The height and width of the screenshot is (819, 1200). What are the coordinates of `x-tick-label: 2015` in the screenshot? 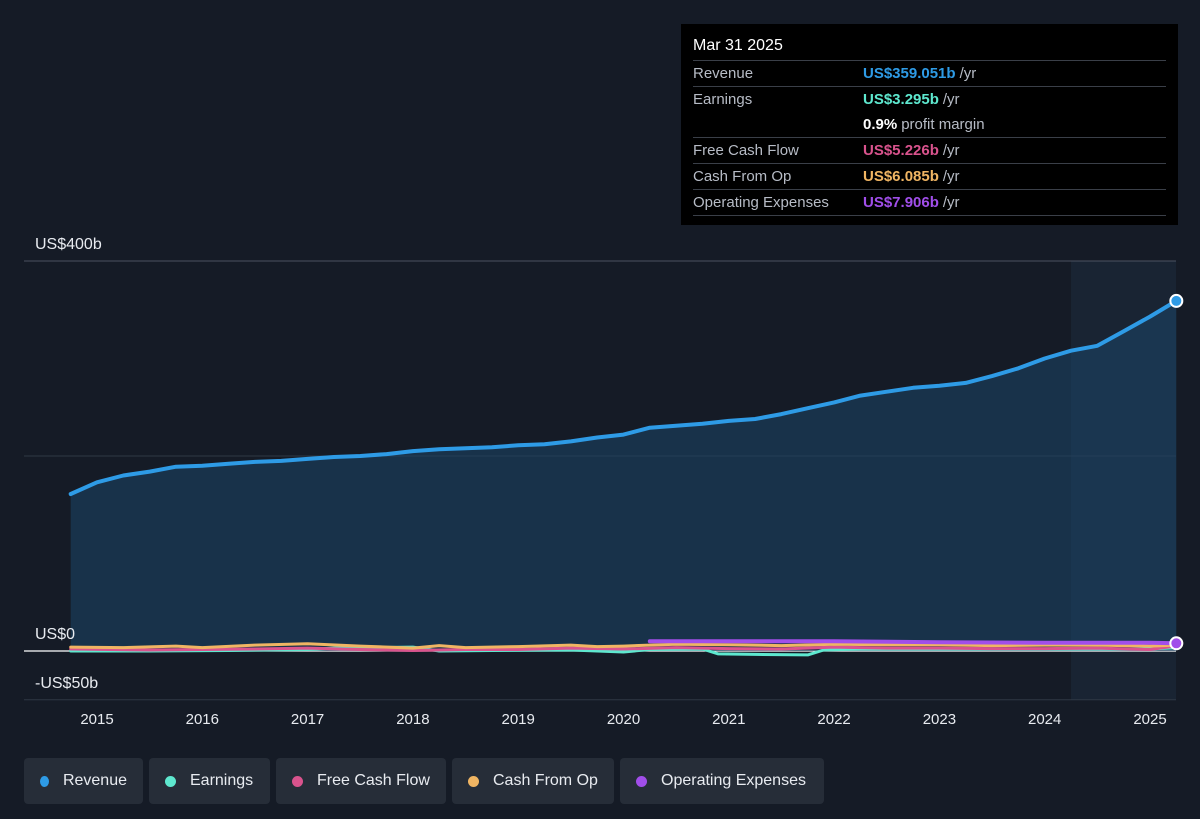 It's located at (96, 719).